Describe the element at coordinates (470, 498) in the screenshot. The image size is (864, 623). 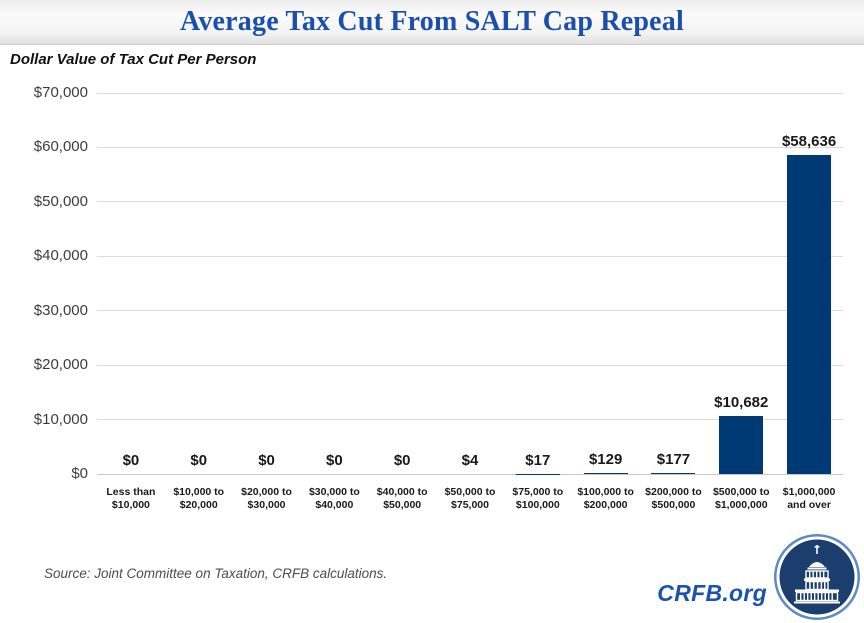
I see `x-tick-label: $50,000 to $75,000` at that location.